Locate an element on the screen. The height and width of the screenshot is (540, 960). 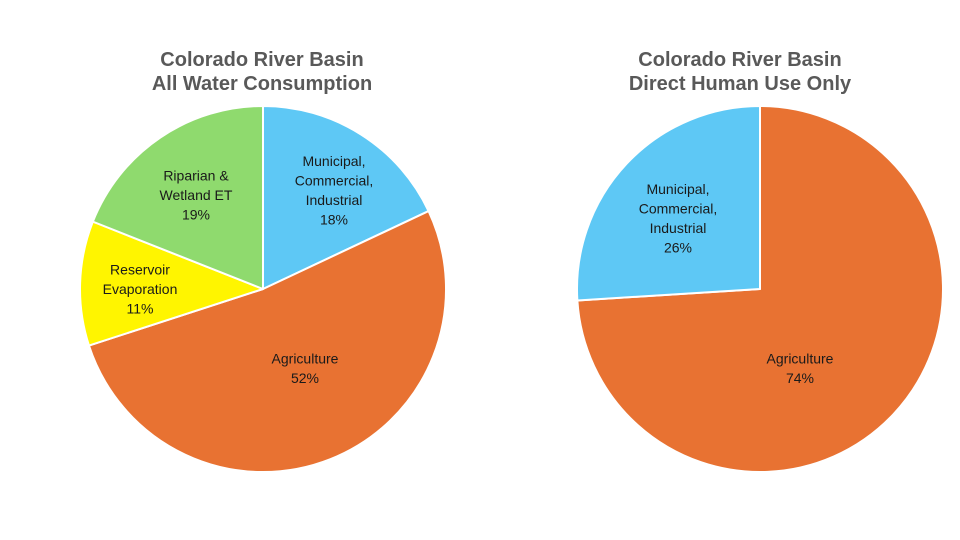
slice-label-line: 26% is located at coordinates (678, 247).